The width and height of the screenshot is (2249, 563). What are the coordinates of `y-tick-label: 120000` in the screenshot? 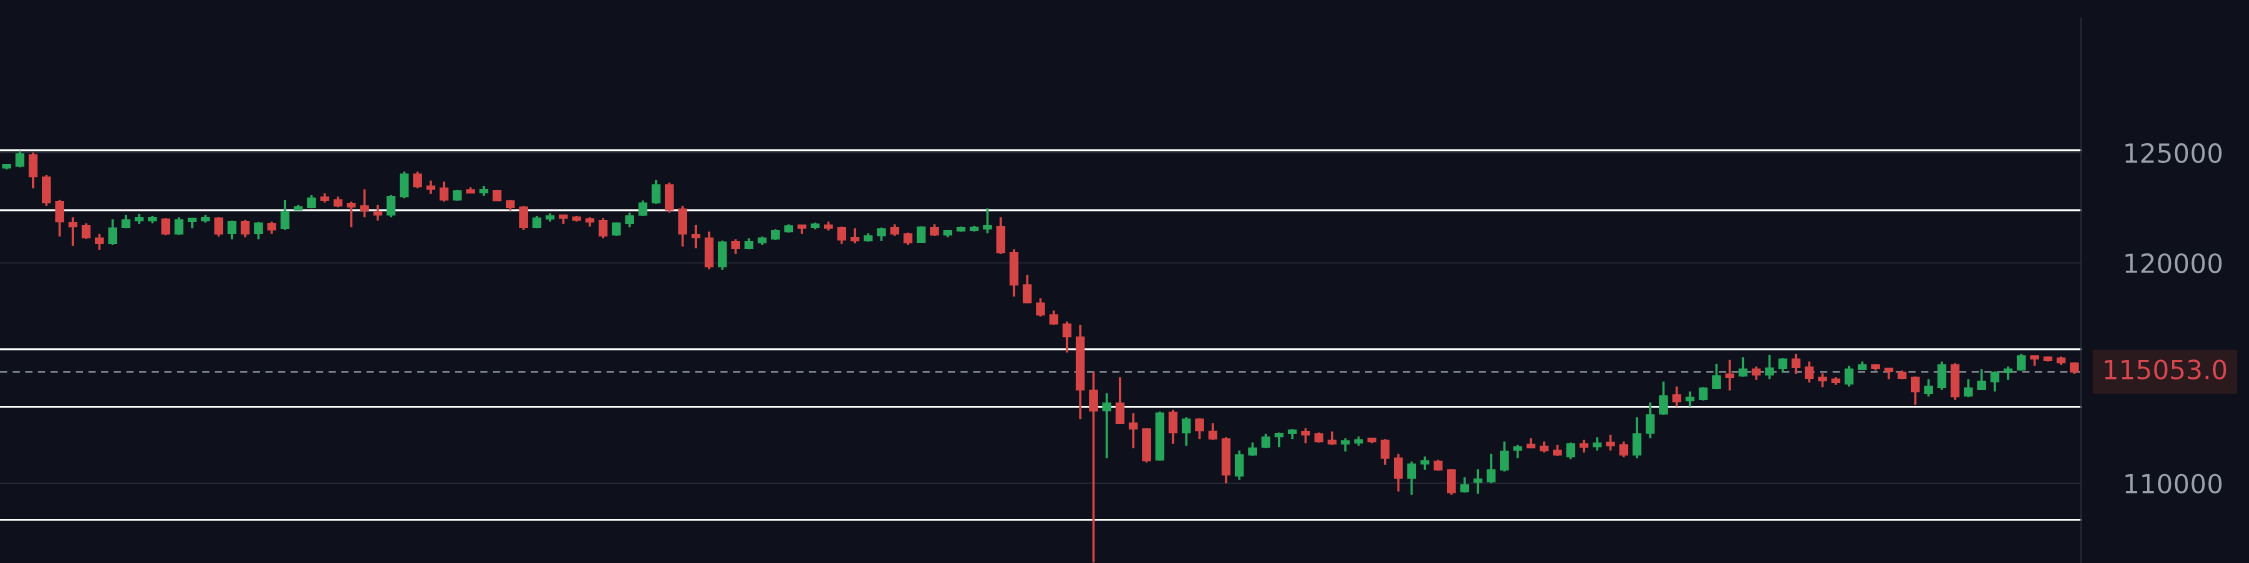 It's located at (2173, 263).